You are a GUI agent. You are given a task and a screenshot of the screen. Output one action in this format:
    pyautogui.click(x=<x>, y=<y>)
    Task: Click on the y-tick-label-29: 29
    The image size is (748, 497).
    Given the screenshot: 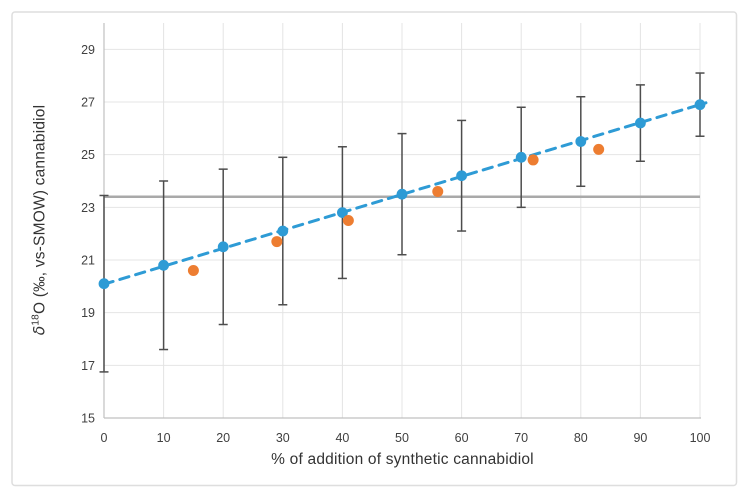 What is the action you would take?
    pyautogui.click(x=88, y=50)
    